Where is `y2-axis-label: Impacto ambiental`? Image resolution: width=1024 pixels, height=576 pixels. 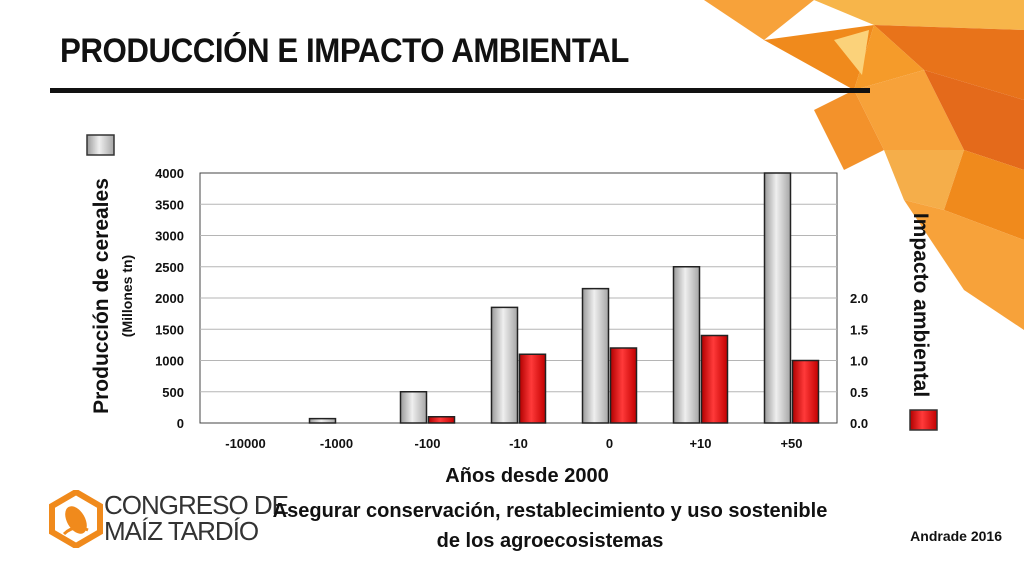 y2-axis-label: Impacto ambiental is located at coordinates (920, 305).